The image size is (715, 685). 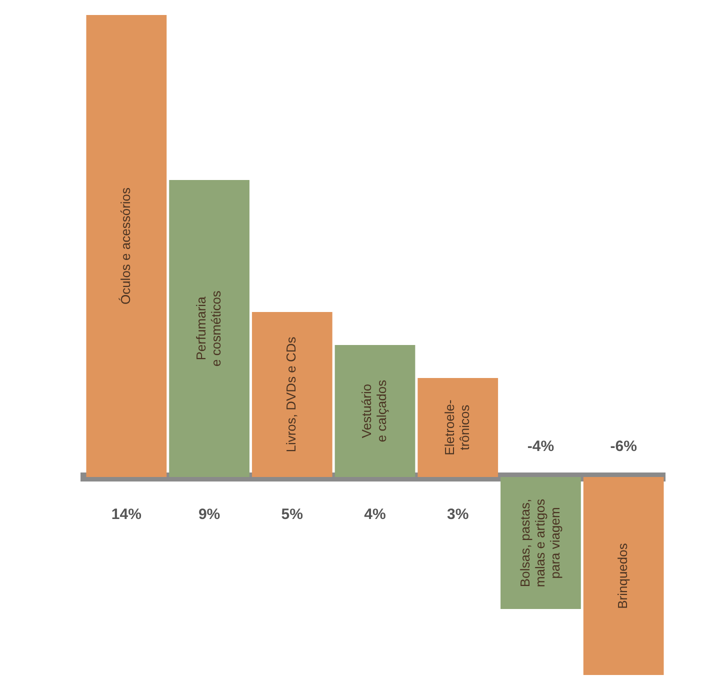 I want to click on data-label: -6%, so click(x=623, y=447).